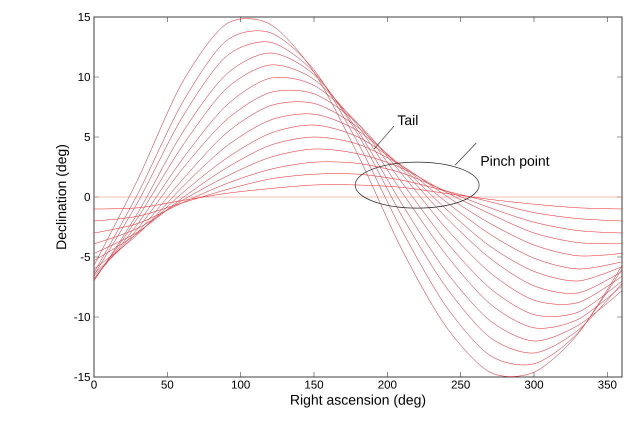 This screenshot has height=446, width=626. Describe the element at coordinates (87, 137) in the screenshot. I see `y-tick-label: 5` at that location.